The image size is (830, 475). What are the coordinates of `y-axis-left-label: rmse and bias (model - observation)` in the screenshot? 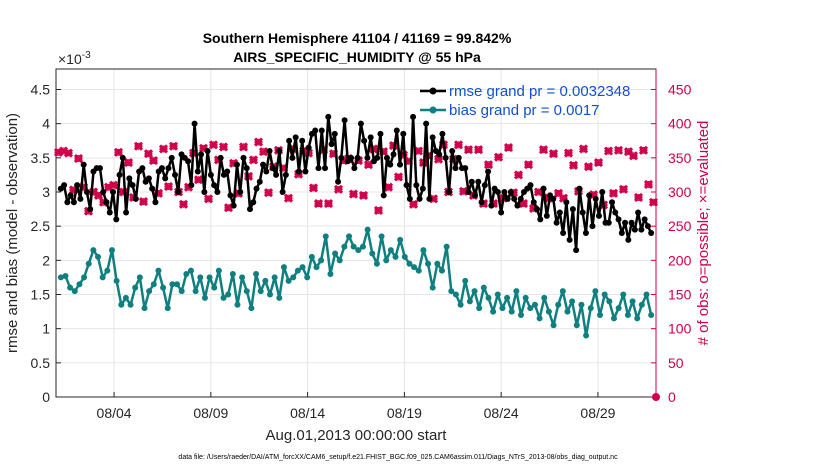 It's located at (12, 233).